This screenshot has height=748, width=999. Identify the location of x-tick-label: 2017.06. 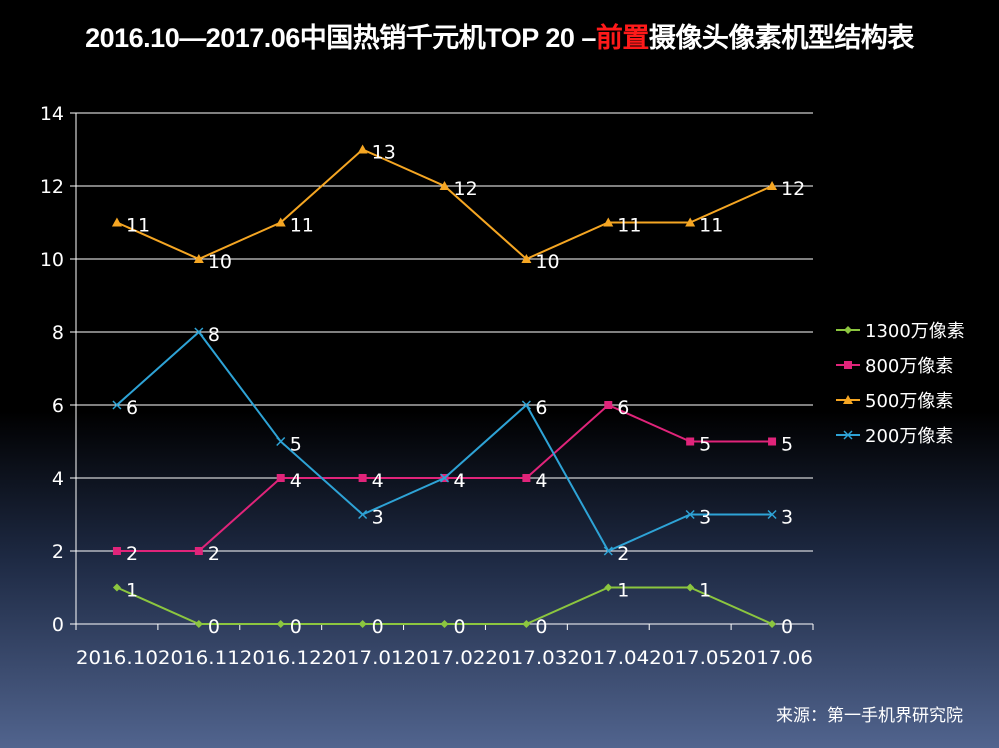
(772, 658).